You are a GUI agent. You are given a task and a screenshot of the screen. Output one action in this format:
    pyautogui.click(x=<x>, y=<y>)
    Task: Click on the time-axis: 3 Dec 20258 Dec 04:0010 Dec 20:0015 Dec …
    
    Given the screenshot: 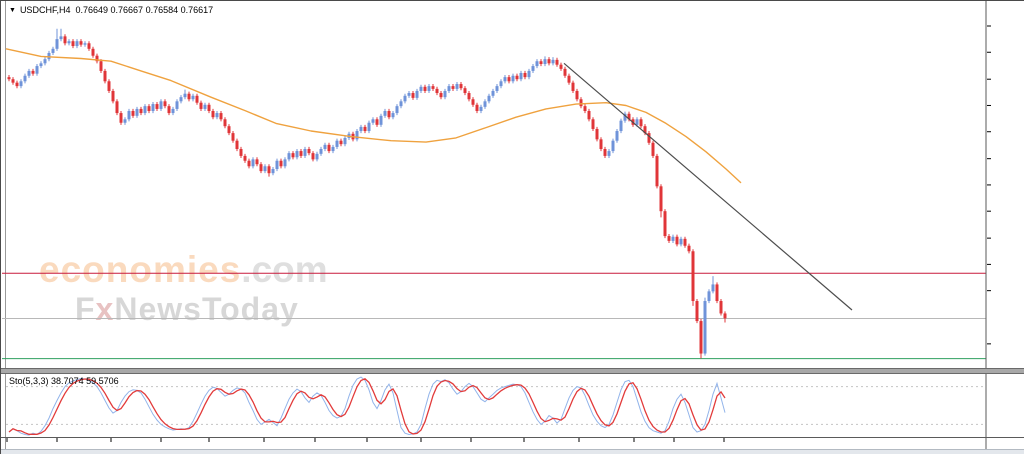 What is the action you would take?
    pyautogui.click(x=493, y=443)
    